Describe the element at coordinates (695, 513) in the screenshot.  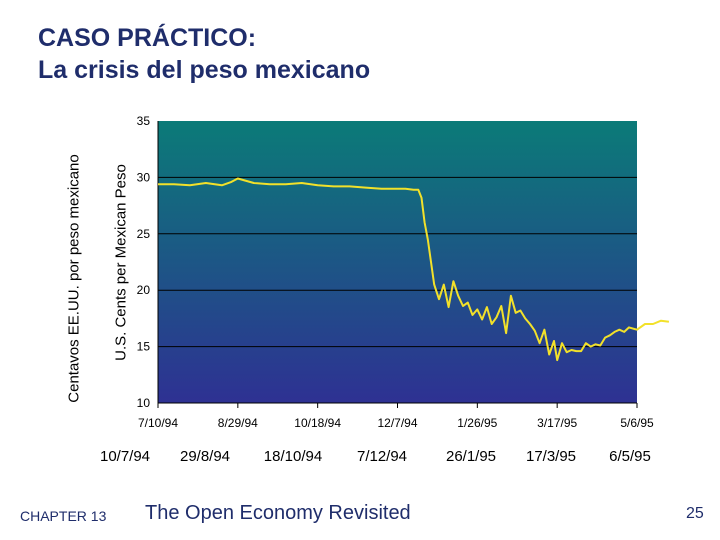
I see `page-number: 25` at that location.